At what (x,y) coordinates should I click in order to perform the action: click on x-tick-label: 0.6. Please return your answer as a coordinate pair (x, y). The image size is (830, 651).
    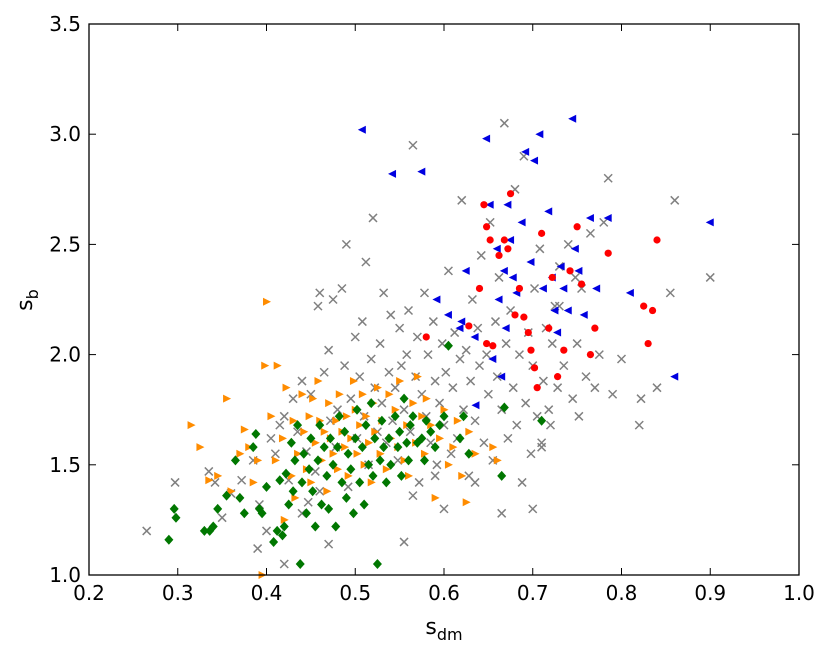
    Looking at the image, I should click on (444, 593).